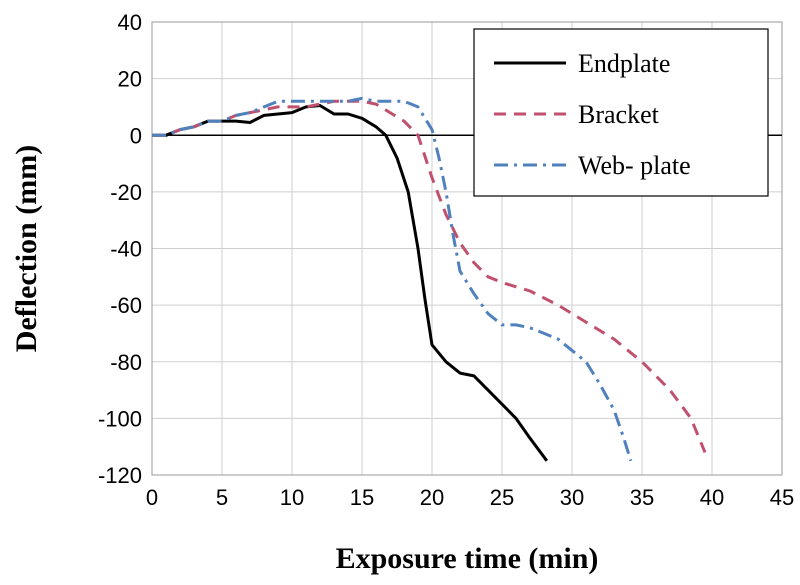 The height and width of the screenshot is (585, 800). Describe the element at coordinates (642, 497) in the screenshot. I see `x-tick-label: 35` at that location.